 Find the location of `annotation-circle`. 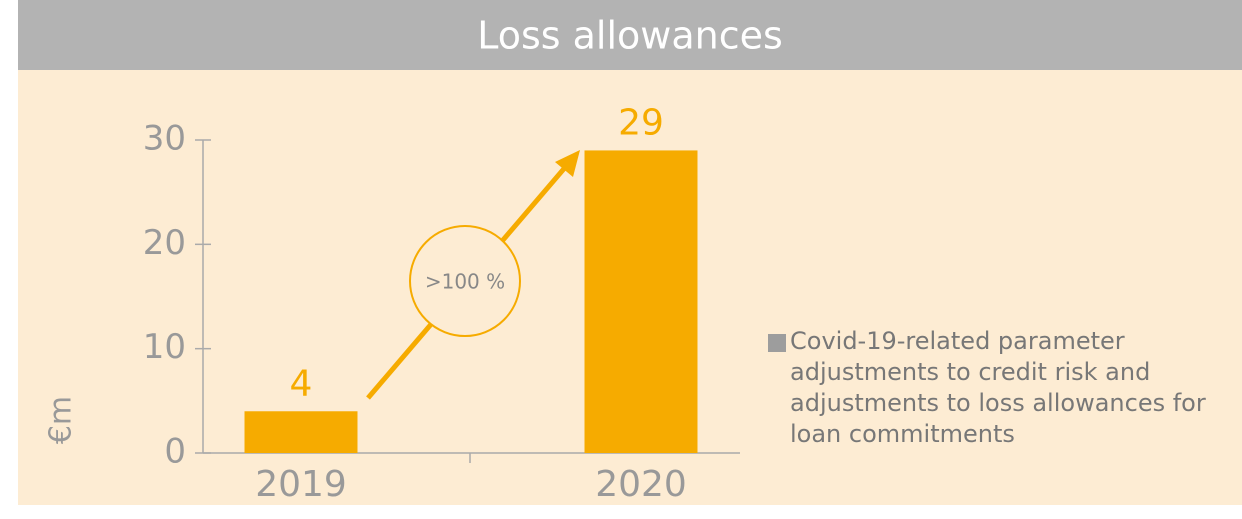

annotation-circle is located at coordinates (465, 281).